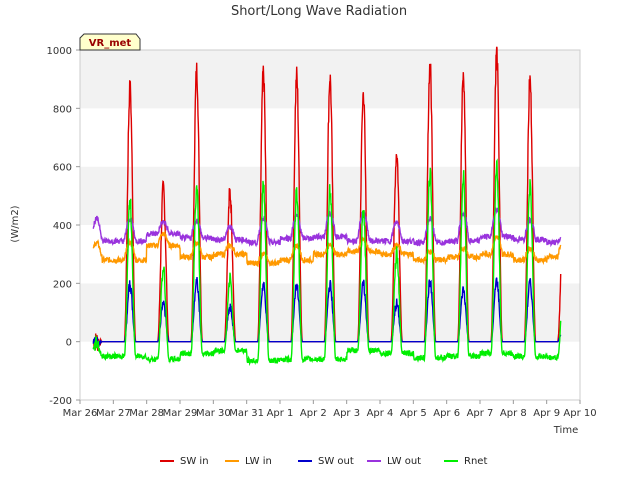 This screenshot has height=480, width=640. Describe the element at coordinates (327, 227) in the screenshot. I see `series-line-lw-out` at that location.